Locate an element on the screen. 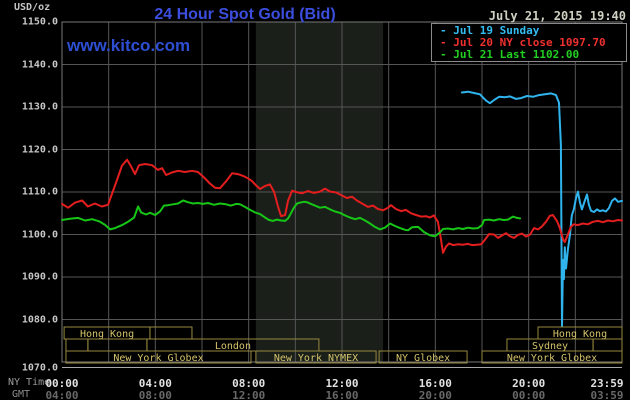  y-tick-label: 1090.0 is located at coordinates (39, 277).